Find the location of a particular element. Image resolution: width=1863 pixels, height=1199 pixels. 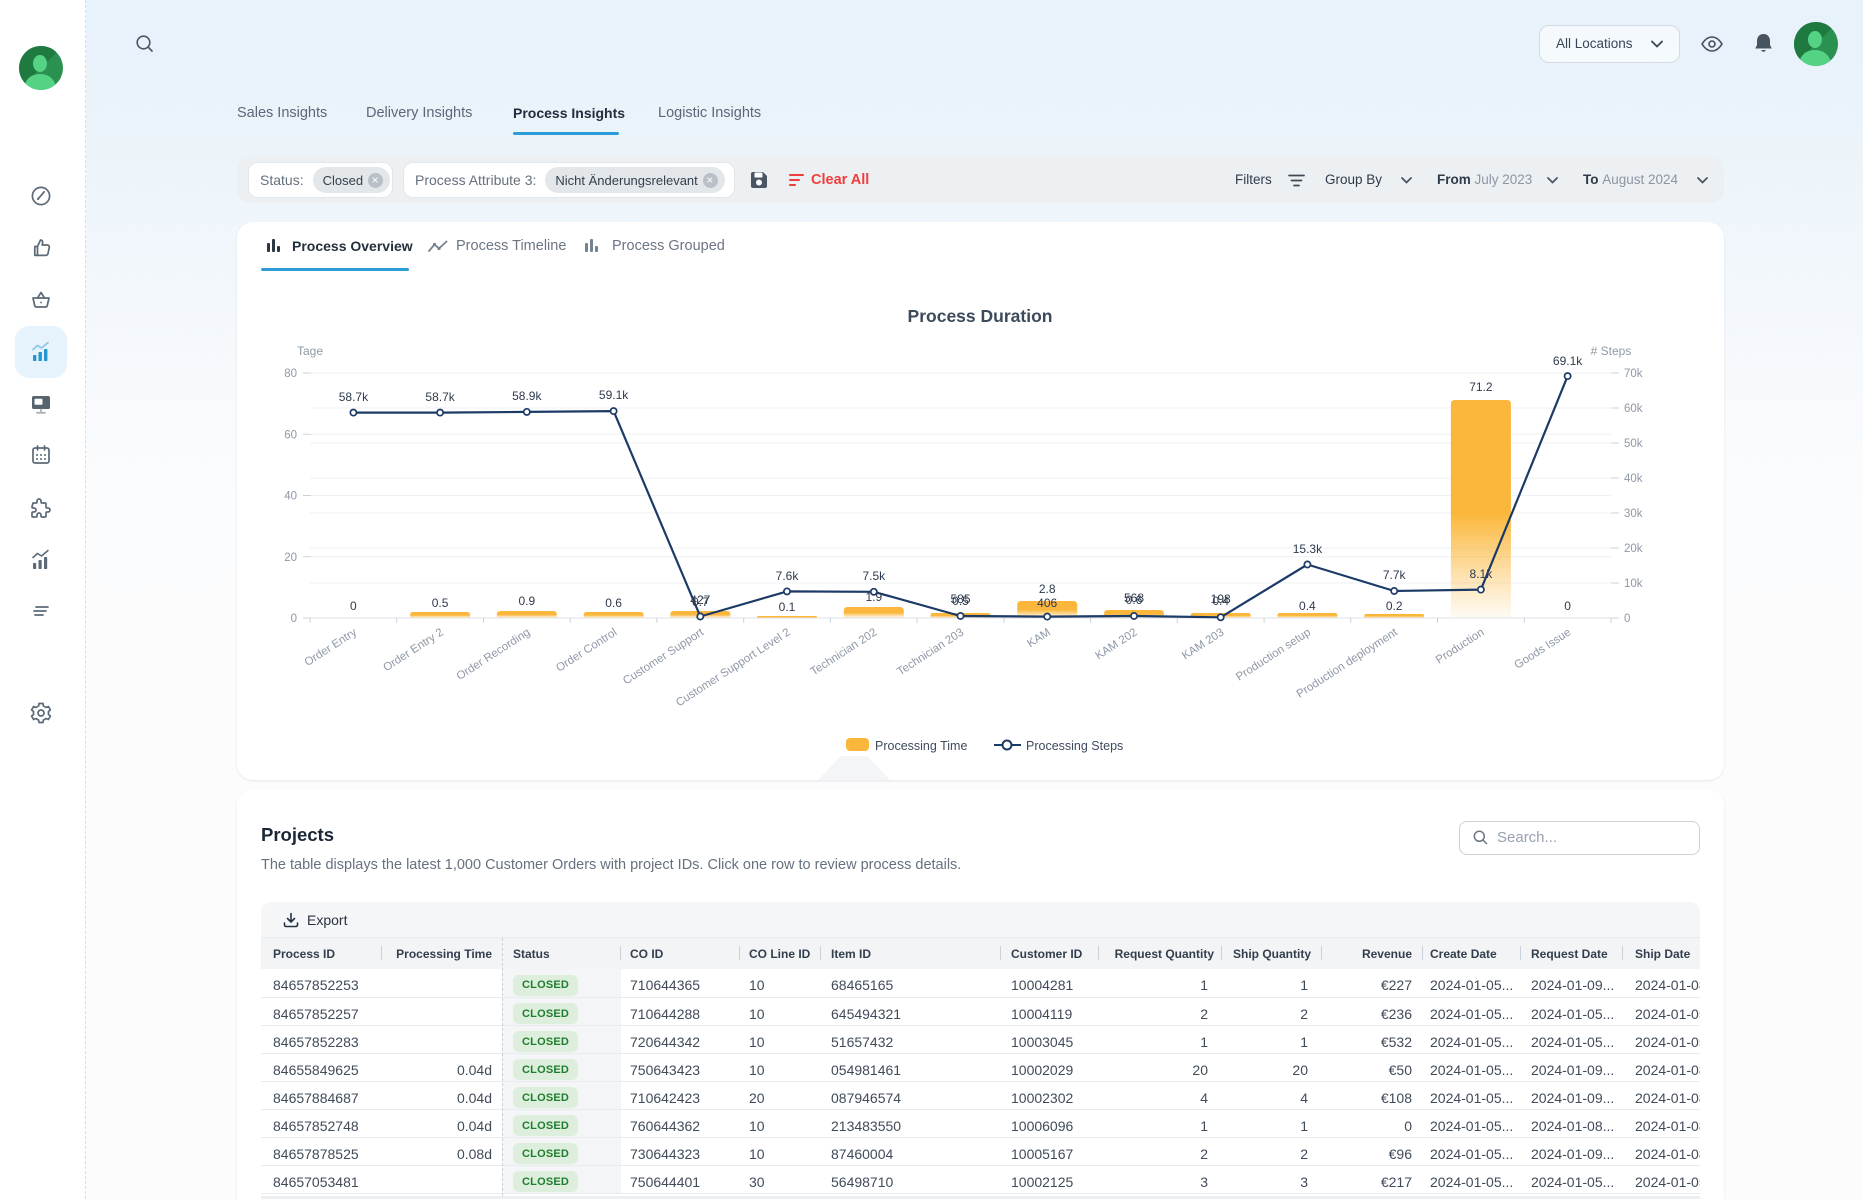

svg-text: 15.3k is located at coordinates (1308, 549).